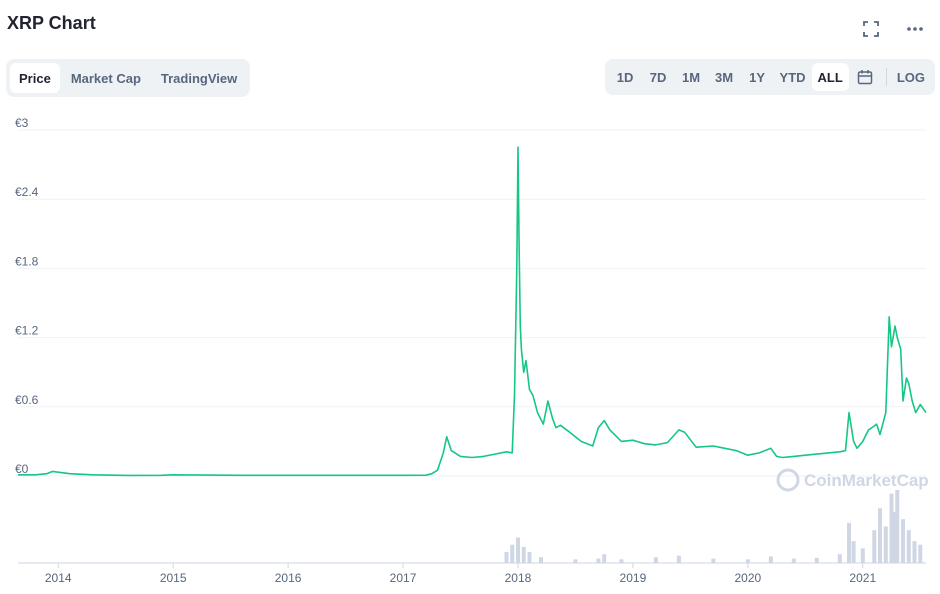 The width and height of the screenshot is (940, 594). What do you see at coordinates (58, 578) in the screenshot?
I see `x-tick-label: 2014` at bounding box center [58, 578].